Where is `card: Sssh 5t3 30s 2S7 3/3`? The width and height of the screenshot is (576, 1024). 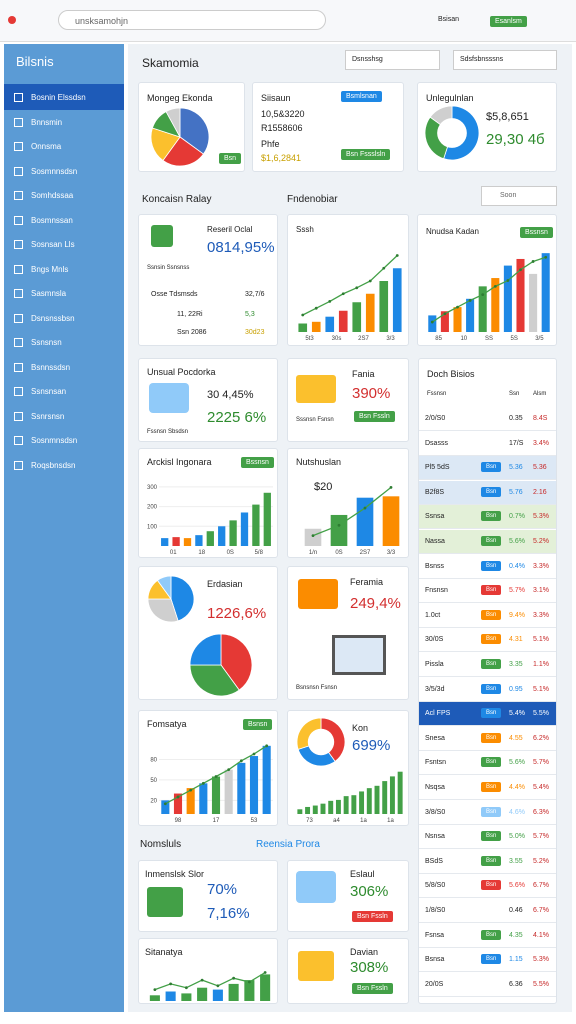 card: Sssh 5t3 30s 2S7 3/3 is located at coordinates (348, 280).